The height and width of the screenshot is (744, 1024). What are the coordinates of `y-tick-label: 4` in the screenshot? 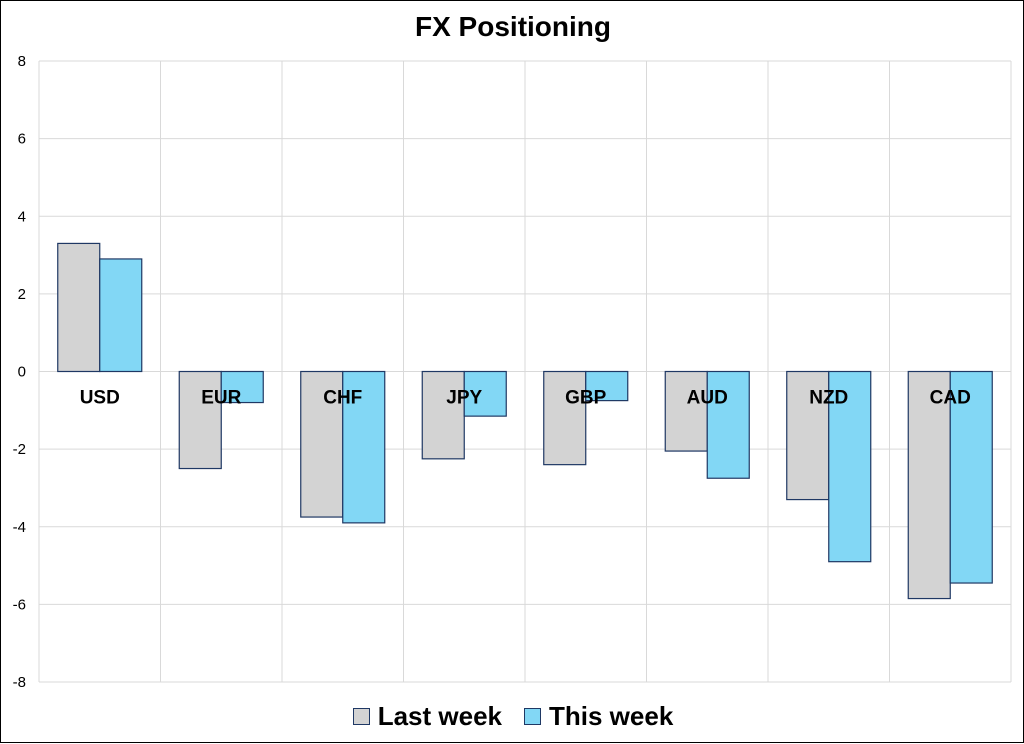 It's located at (22, 216).